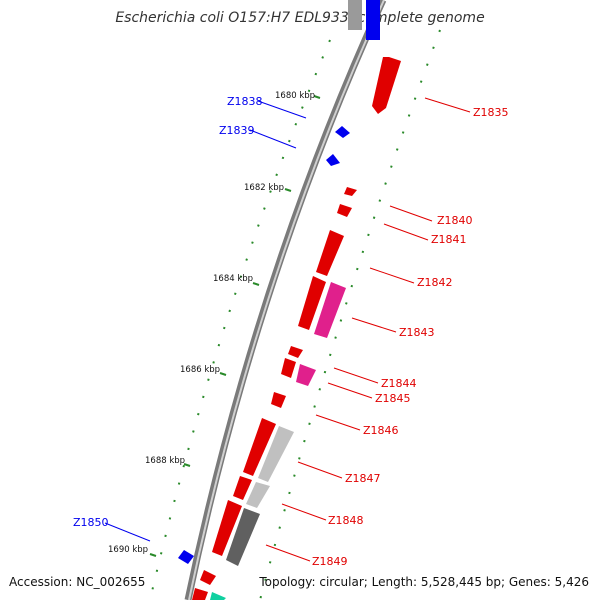 The width and height of the screenshot is (600, 600). What do you see at coordinates (338, 422) in the screenshot?
I see `leader-z1846` at bounding box center [338, 422].